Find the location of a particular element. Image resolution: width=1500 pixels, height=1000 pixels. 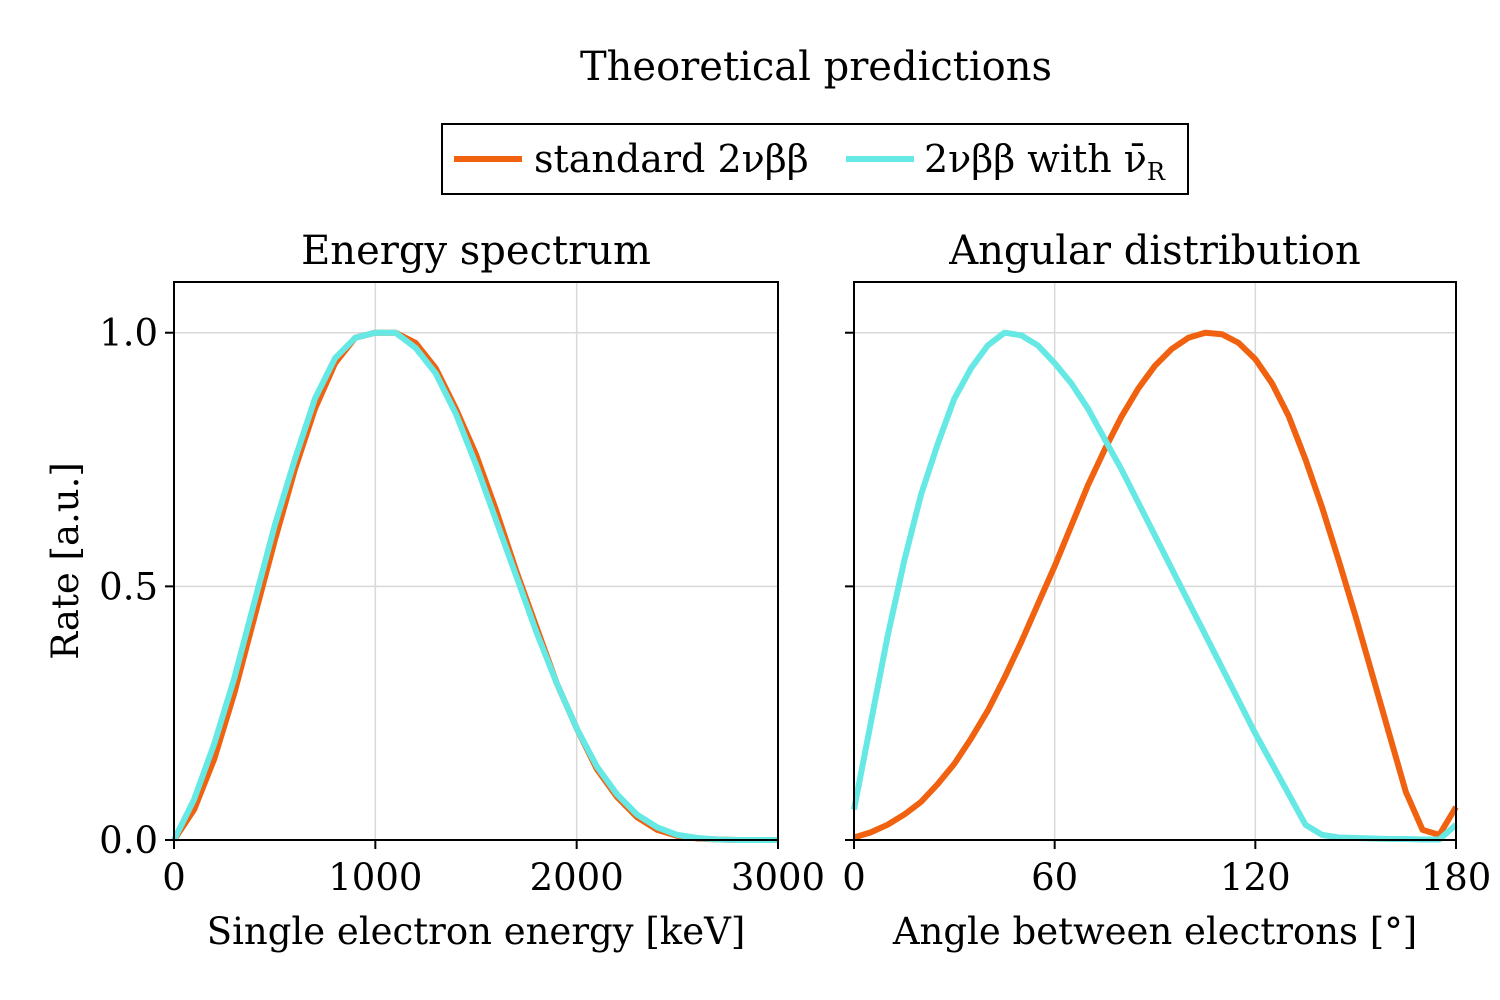

figure-title: Theoretical predictions is located at coordinates (816, 67).